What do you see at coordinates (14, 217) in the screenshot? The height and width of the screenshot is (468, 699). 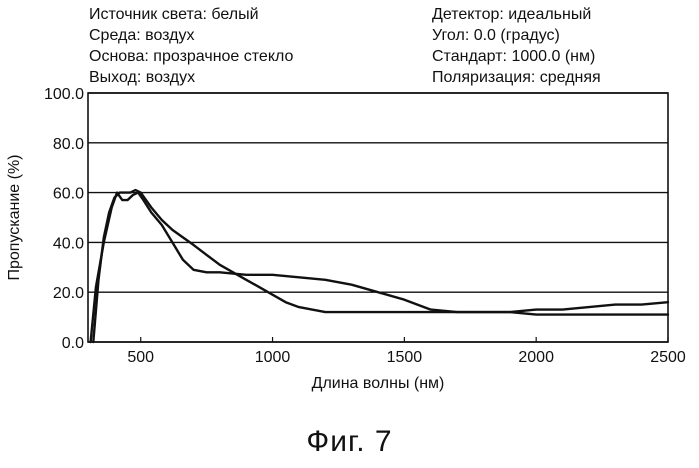 I see `y-axis-label: Пропускание (%)` at bounding box center [14, 217].